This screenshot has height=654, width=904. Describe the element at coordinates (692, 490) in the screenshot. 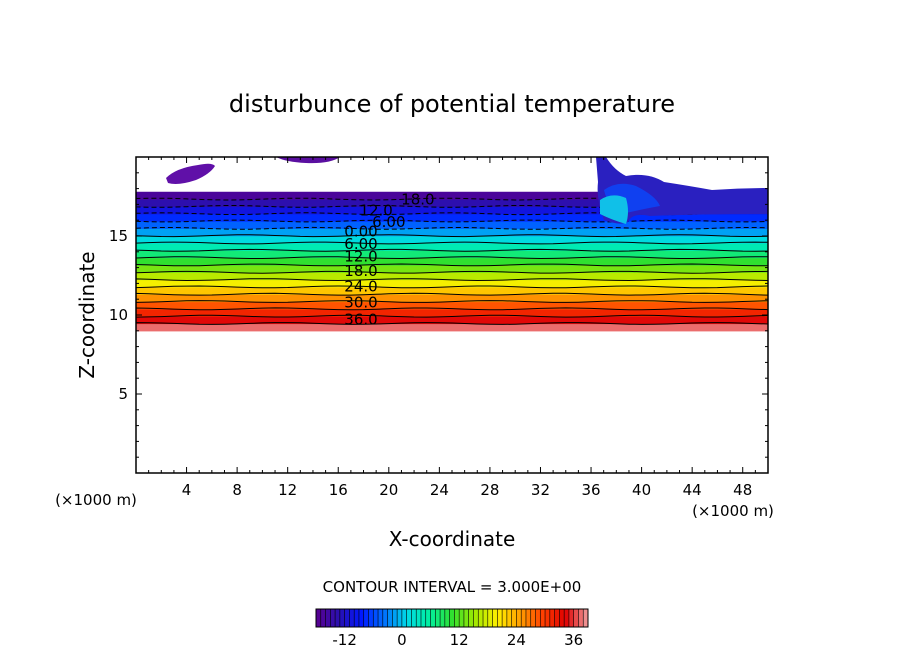

I see `x-tick-label: 44` at that location.